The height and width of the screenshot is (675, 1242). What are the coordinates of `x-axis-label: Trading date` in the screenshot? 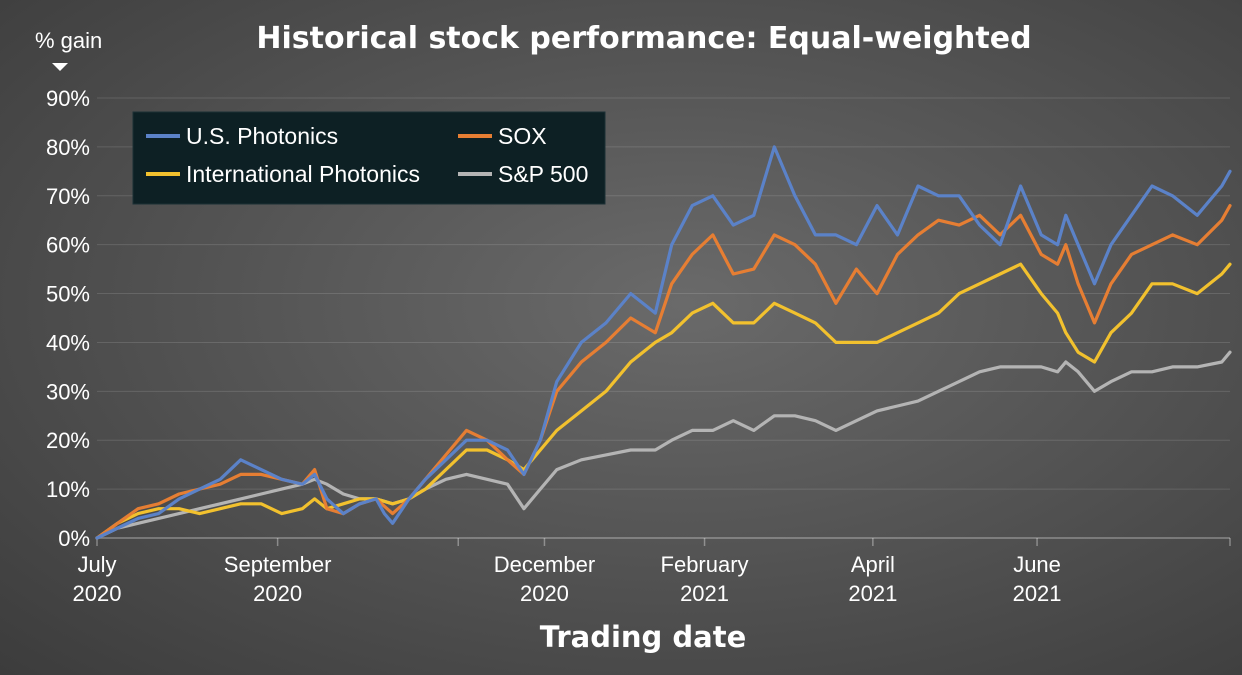 It's located at (643, 637).